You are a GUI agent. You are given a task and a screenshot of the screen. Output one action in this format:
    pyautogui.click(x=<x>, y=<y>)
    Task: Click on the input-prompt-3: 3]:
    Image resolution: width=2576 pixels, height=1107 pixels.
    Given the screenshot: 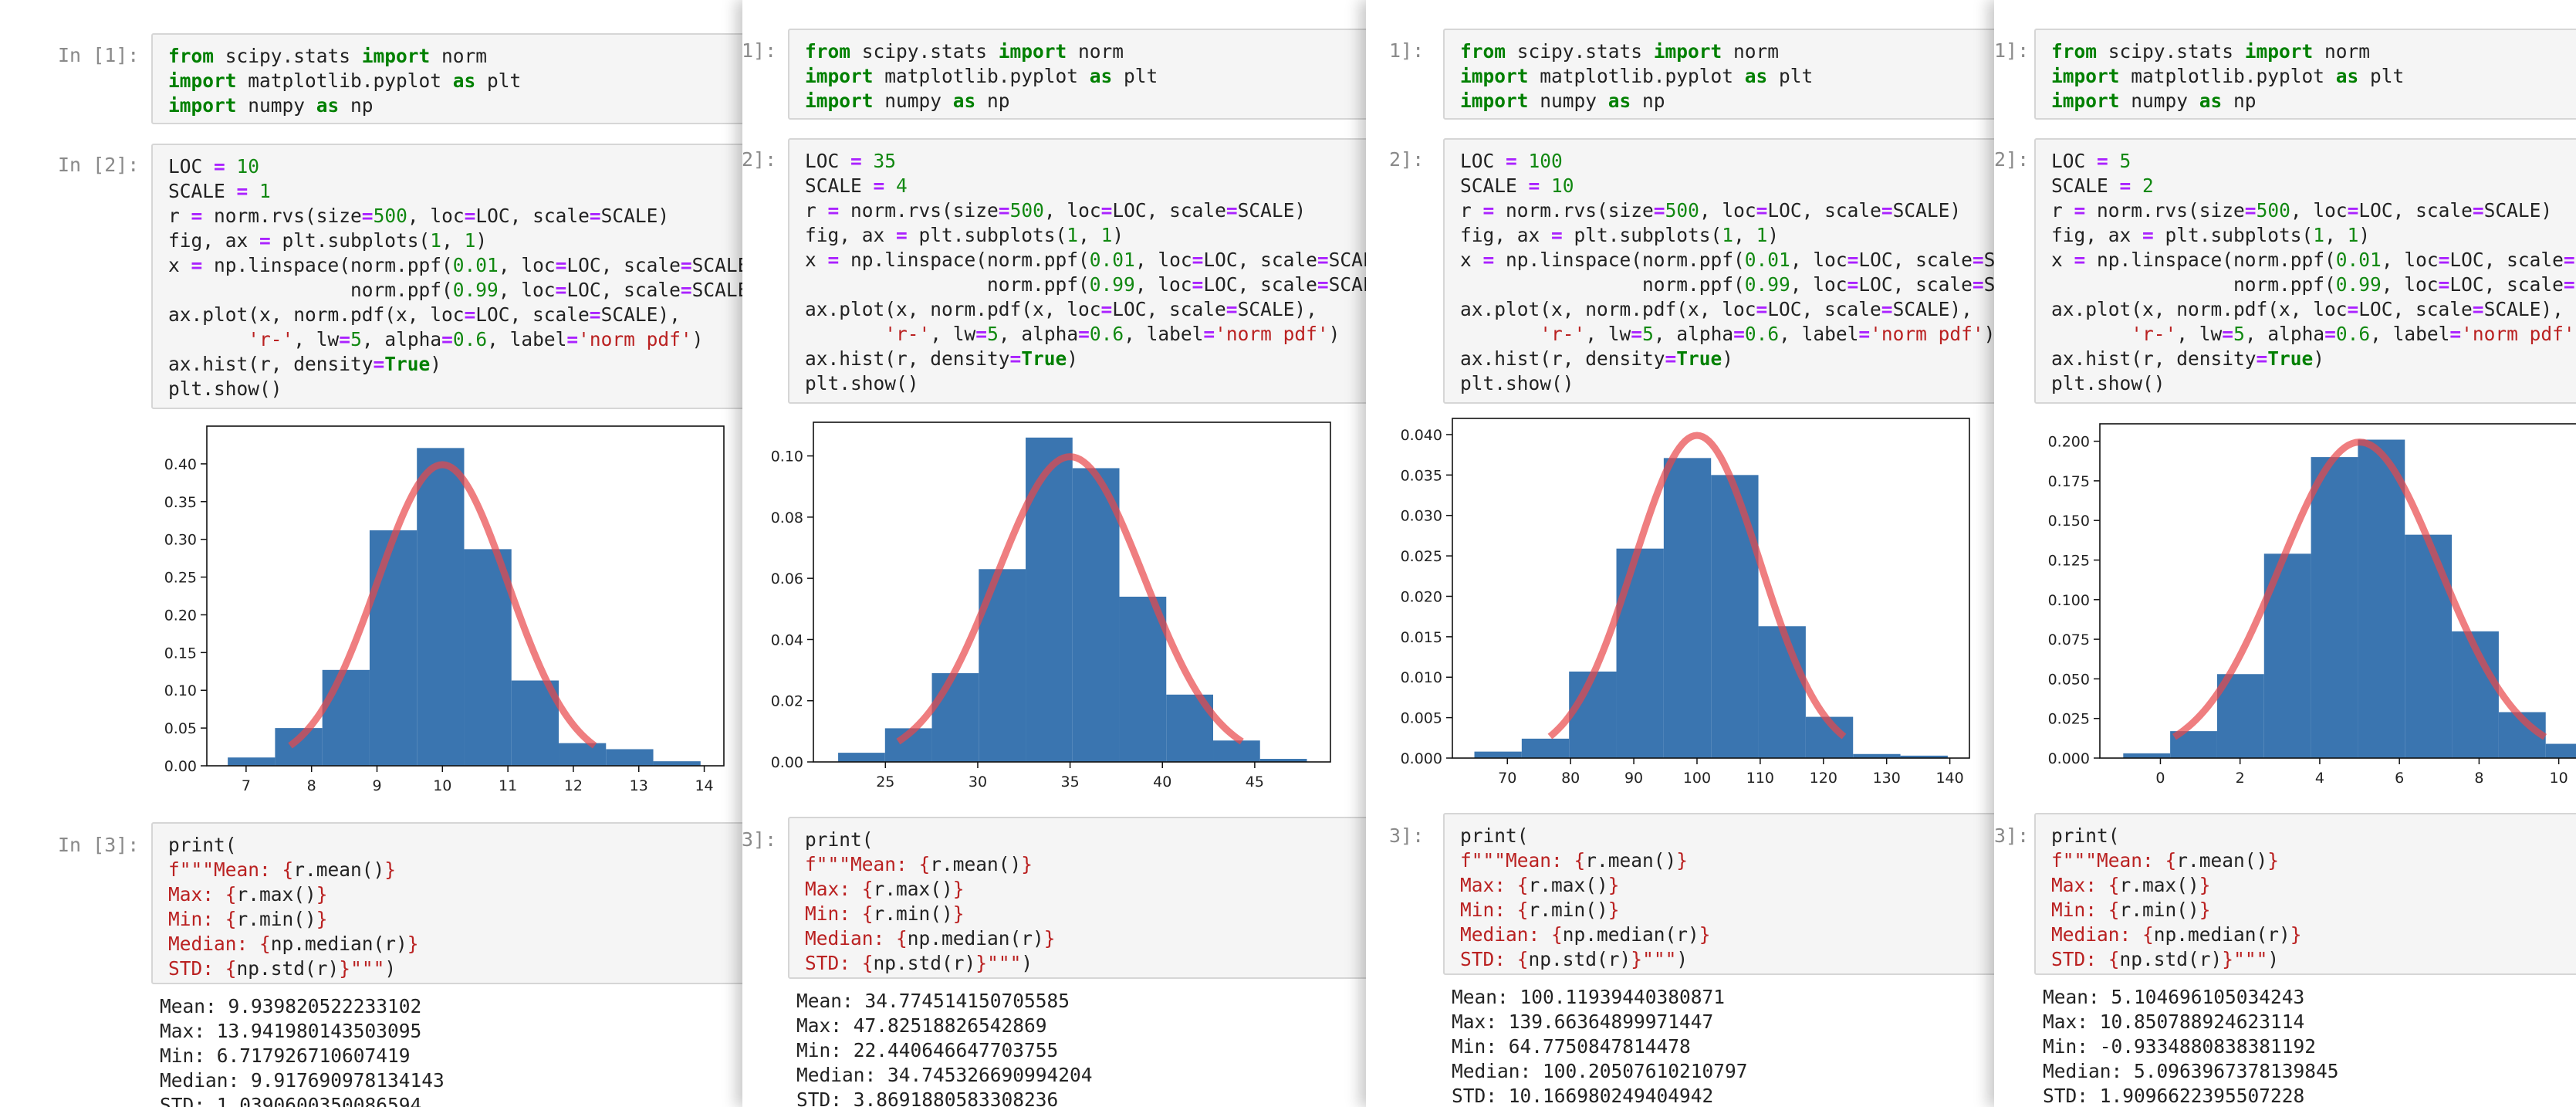 What is the action you would take?
    pyautogui.click(x=2012, y=835)
    